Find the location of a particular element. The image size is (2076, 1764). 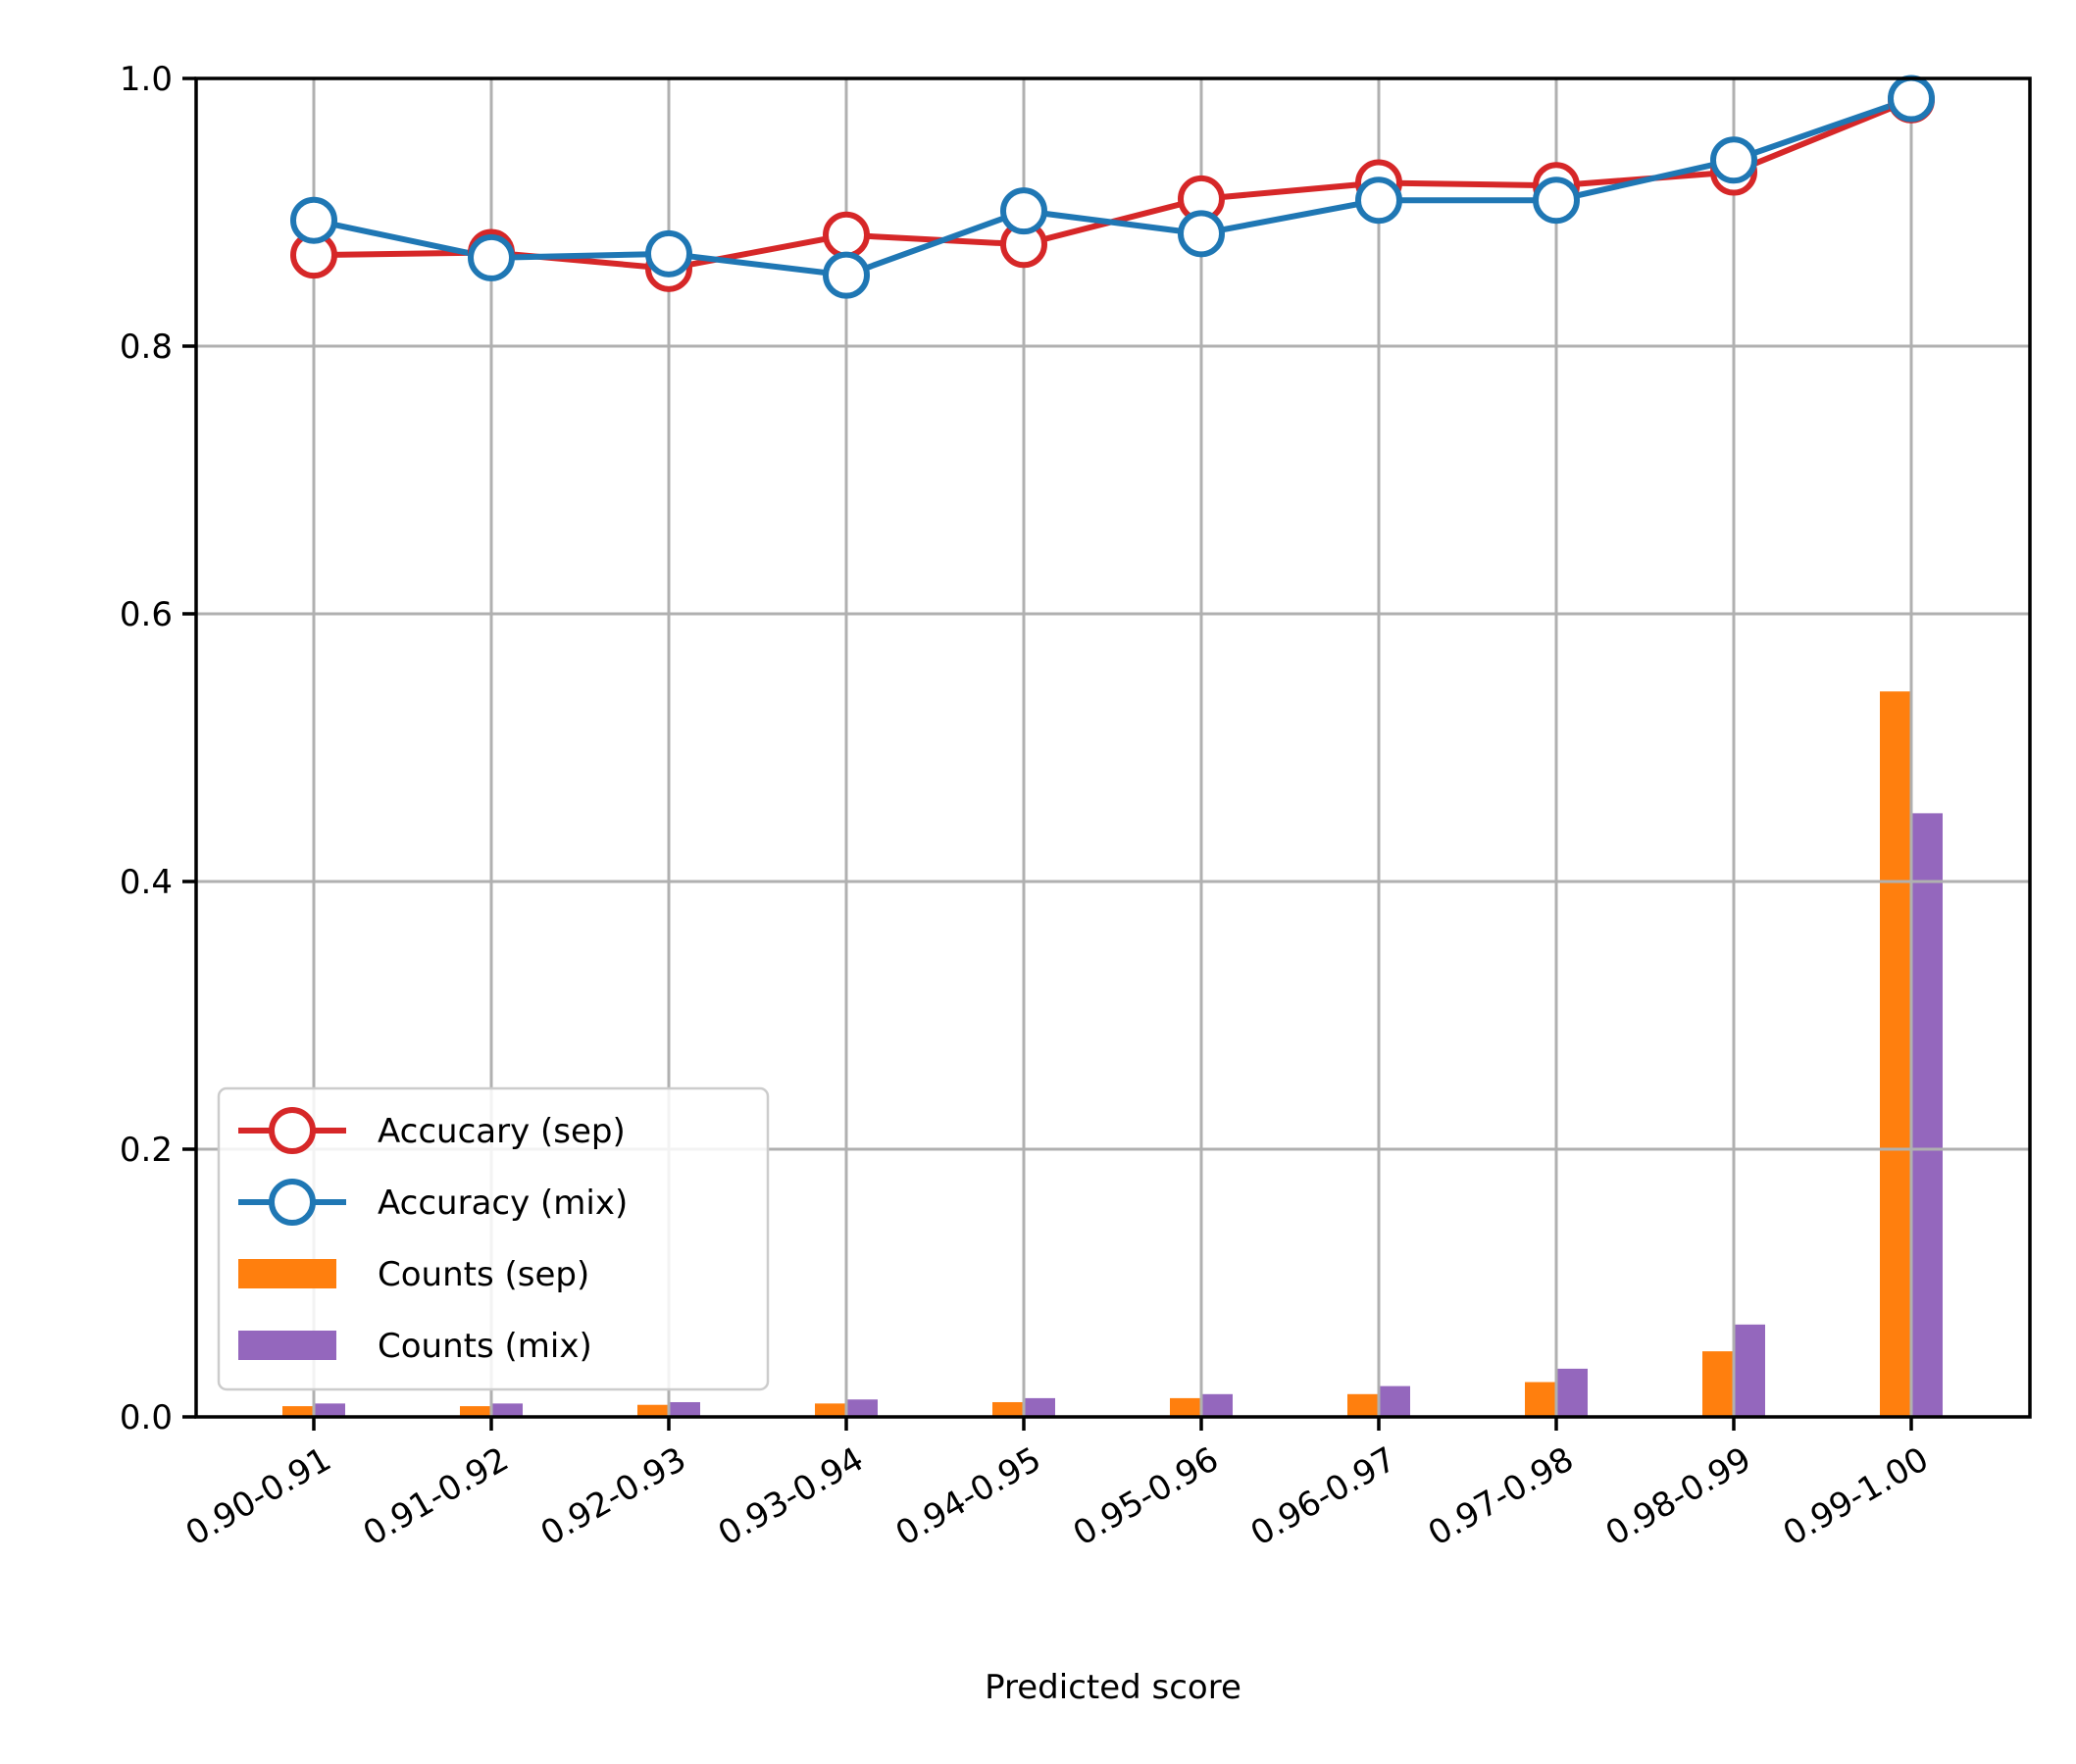

legend-item-accuracy-sep: Accucary (sep) is located at coordinates (432, 1130).